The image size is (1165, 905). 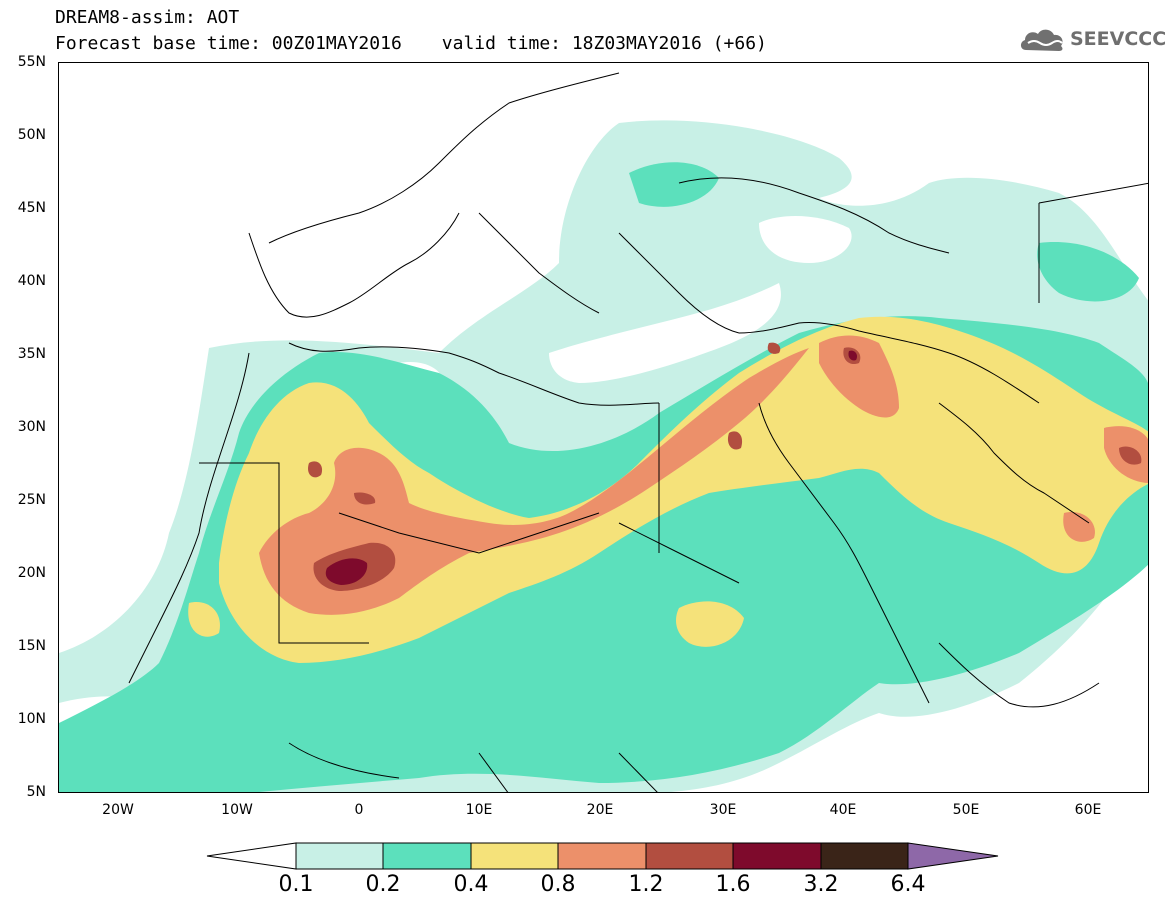 I want to click on lat-label: 10N, so click(x=31, y=719).